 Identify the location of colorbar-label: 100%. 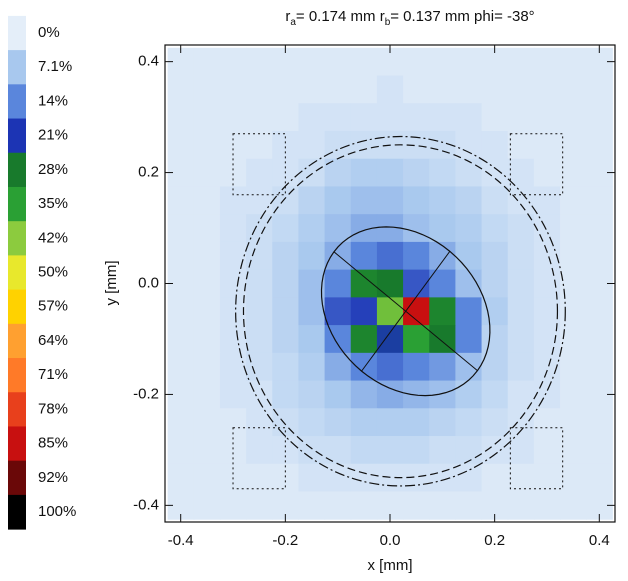
(57, 511).